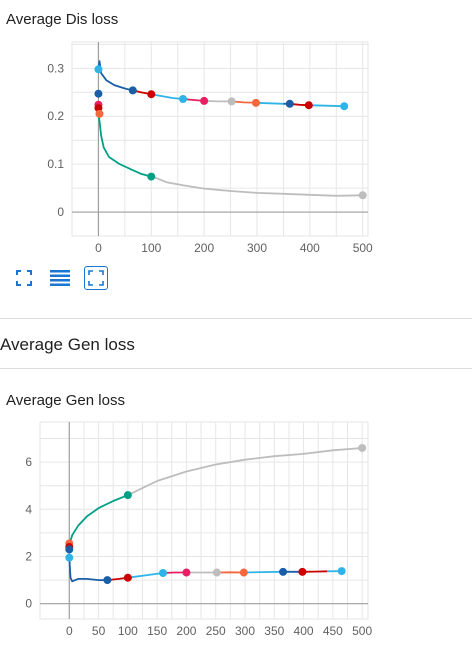  Describe the element at coordinates (55, 164) in the screenshot. I see `y-tick-label: 0.1` at that location.